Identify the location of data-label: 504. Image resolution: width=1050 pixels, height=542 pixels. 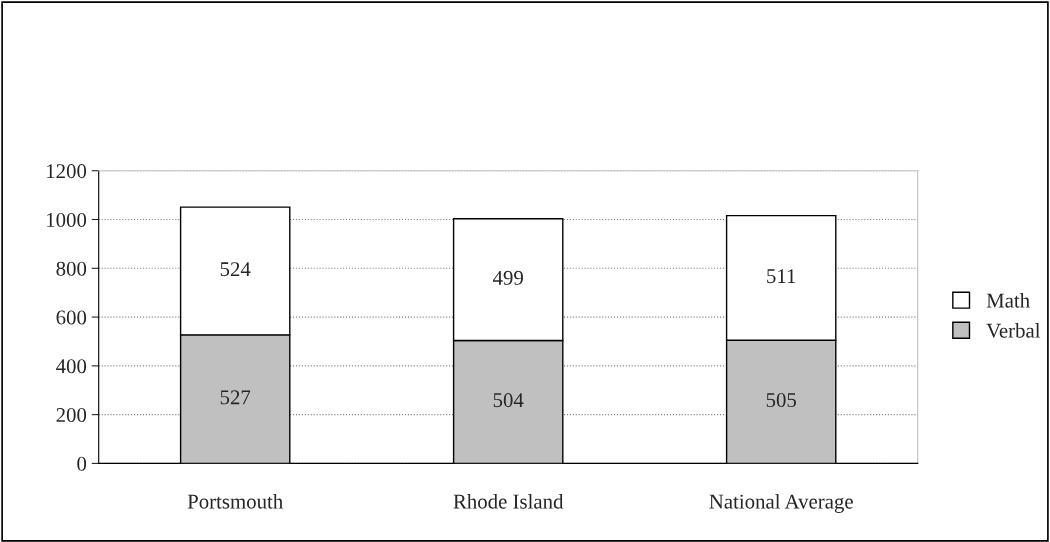
(508, 400).